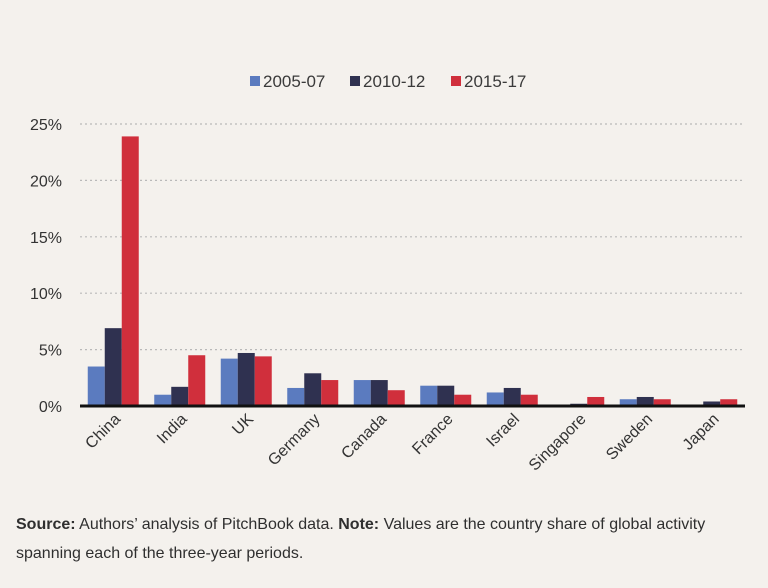  What do you see at coordinates (113, 367) in the screenshot?
I see `bar-2010-12-China` at bounding box center [113, 367].